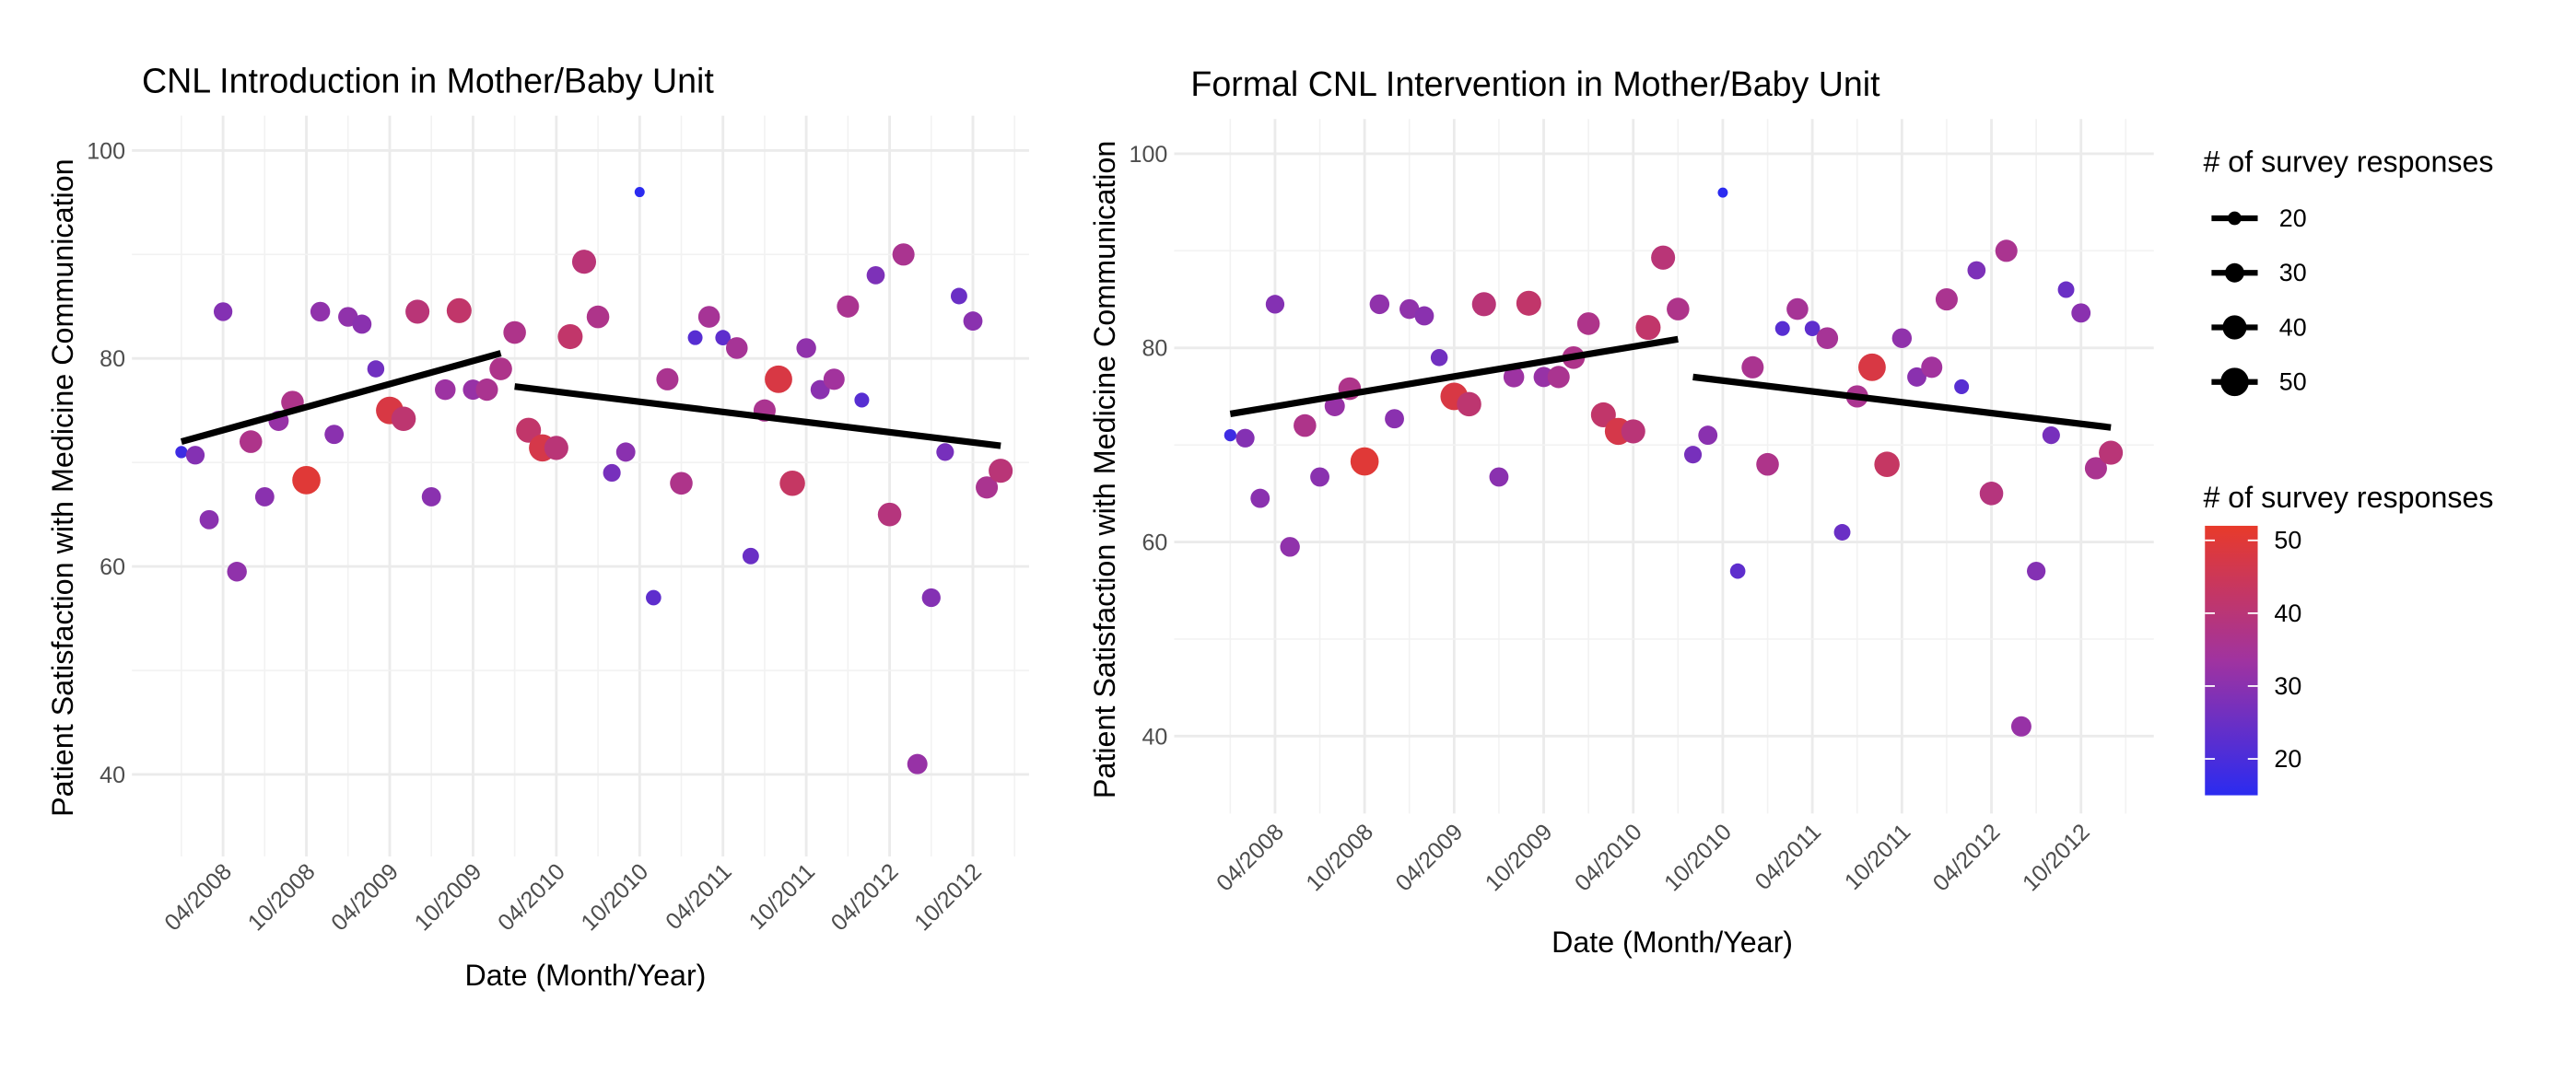  Describe the element at coordinates (2293, 327) in the screenshot. I see `size-legend-label: 40` at that location.